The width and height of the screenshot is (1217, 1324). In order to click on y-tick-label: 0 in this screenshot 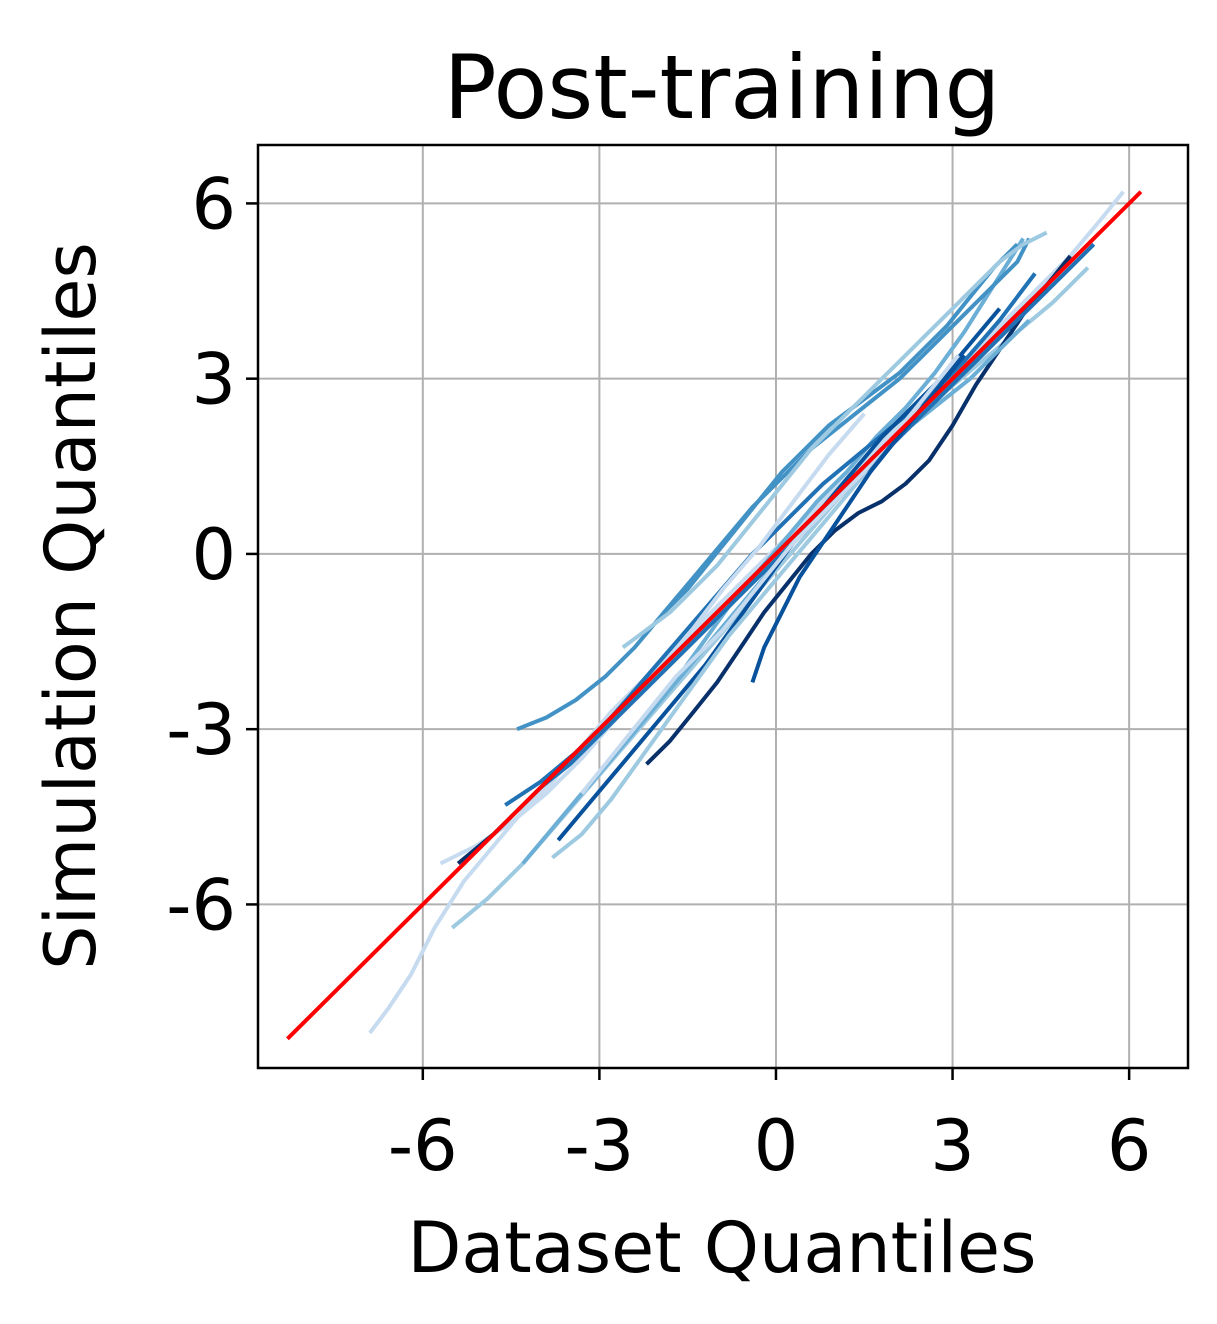, I will do `click(213, 555)`.